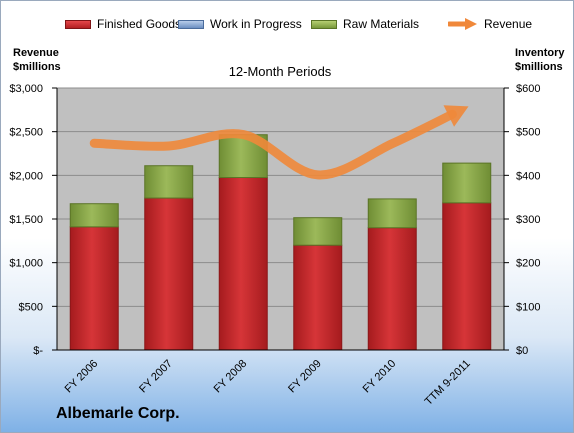 The height and width of the screenshot is (433, 574). I want to click on legend-item-work-in-progress: Work in Progress, so click(240, 24).